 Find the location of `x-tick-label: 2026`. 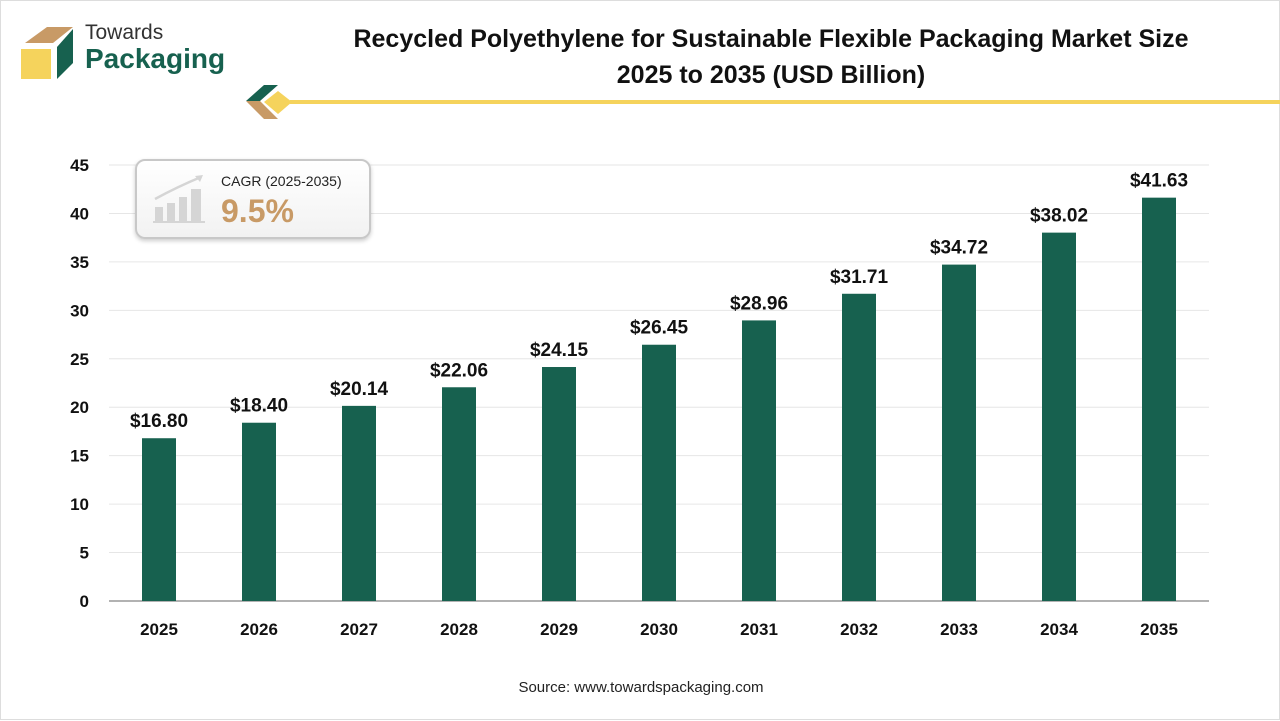

x-tick-label: 2026 is located at coordinates (259, 629).